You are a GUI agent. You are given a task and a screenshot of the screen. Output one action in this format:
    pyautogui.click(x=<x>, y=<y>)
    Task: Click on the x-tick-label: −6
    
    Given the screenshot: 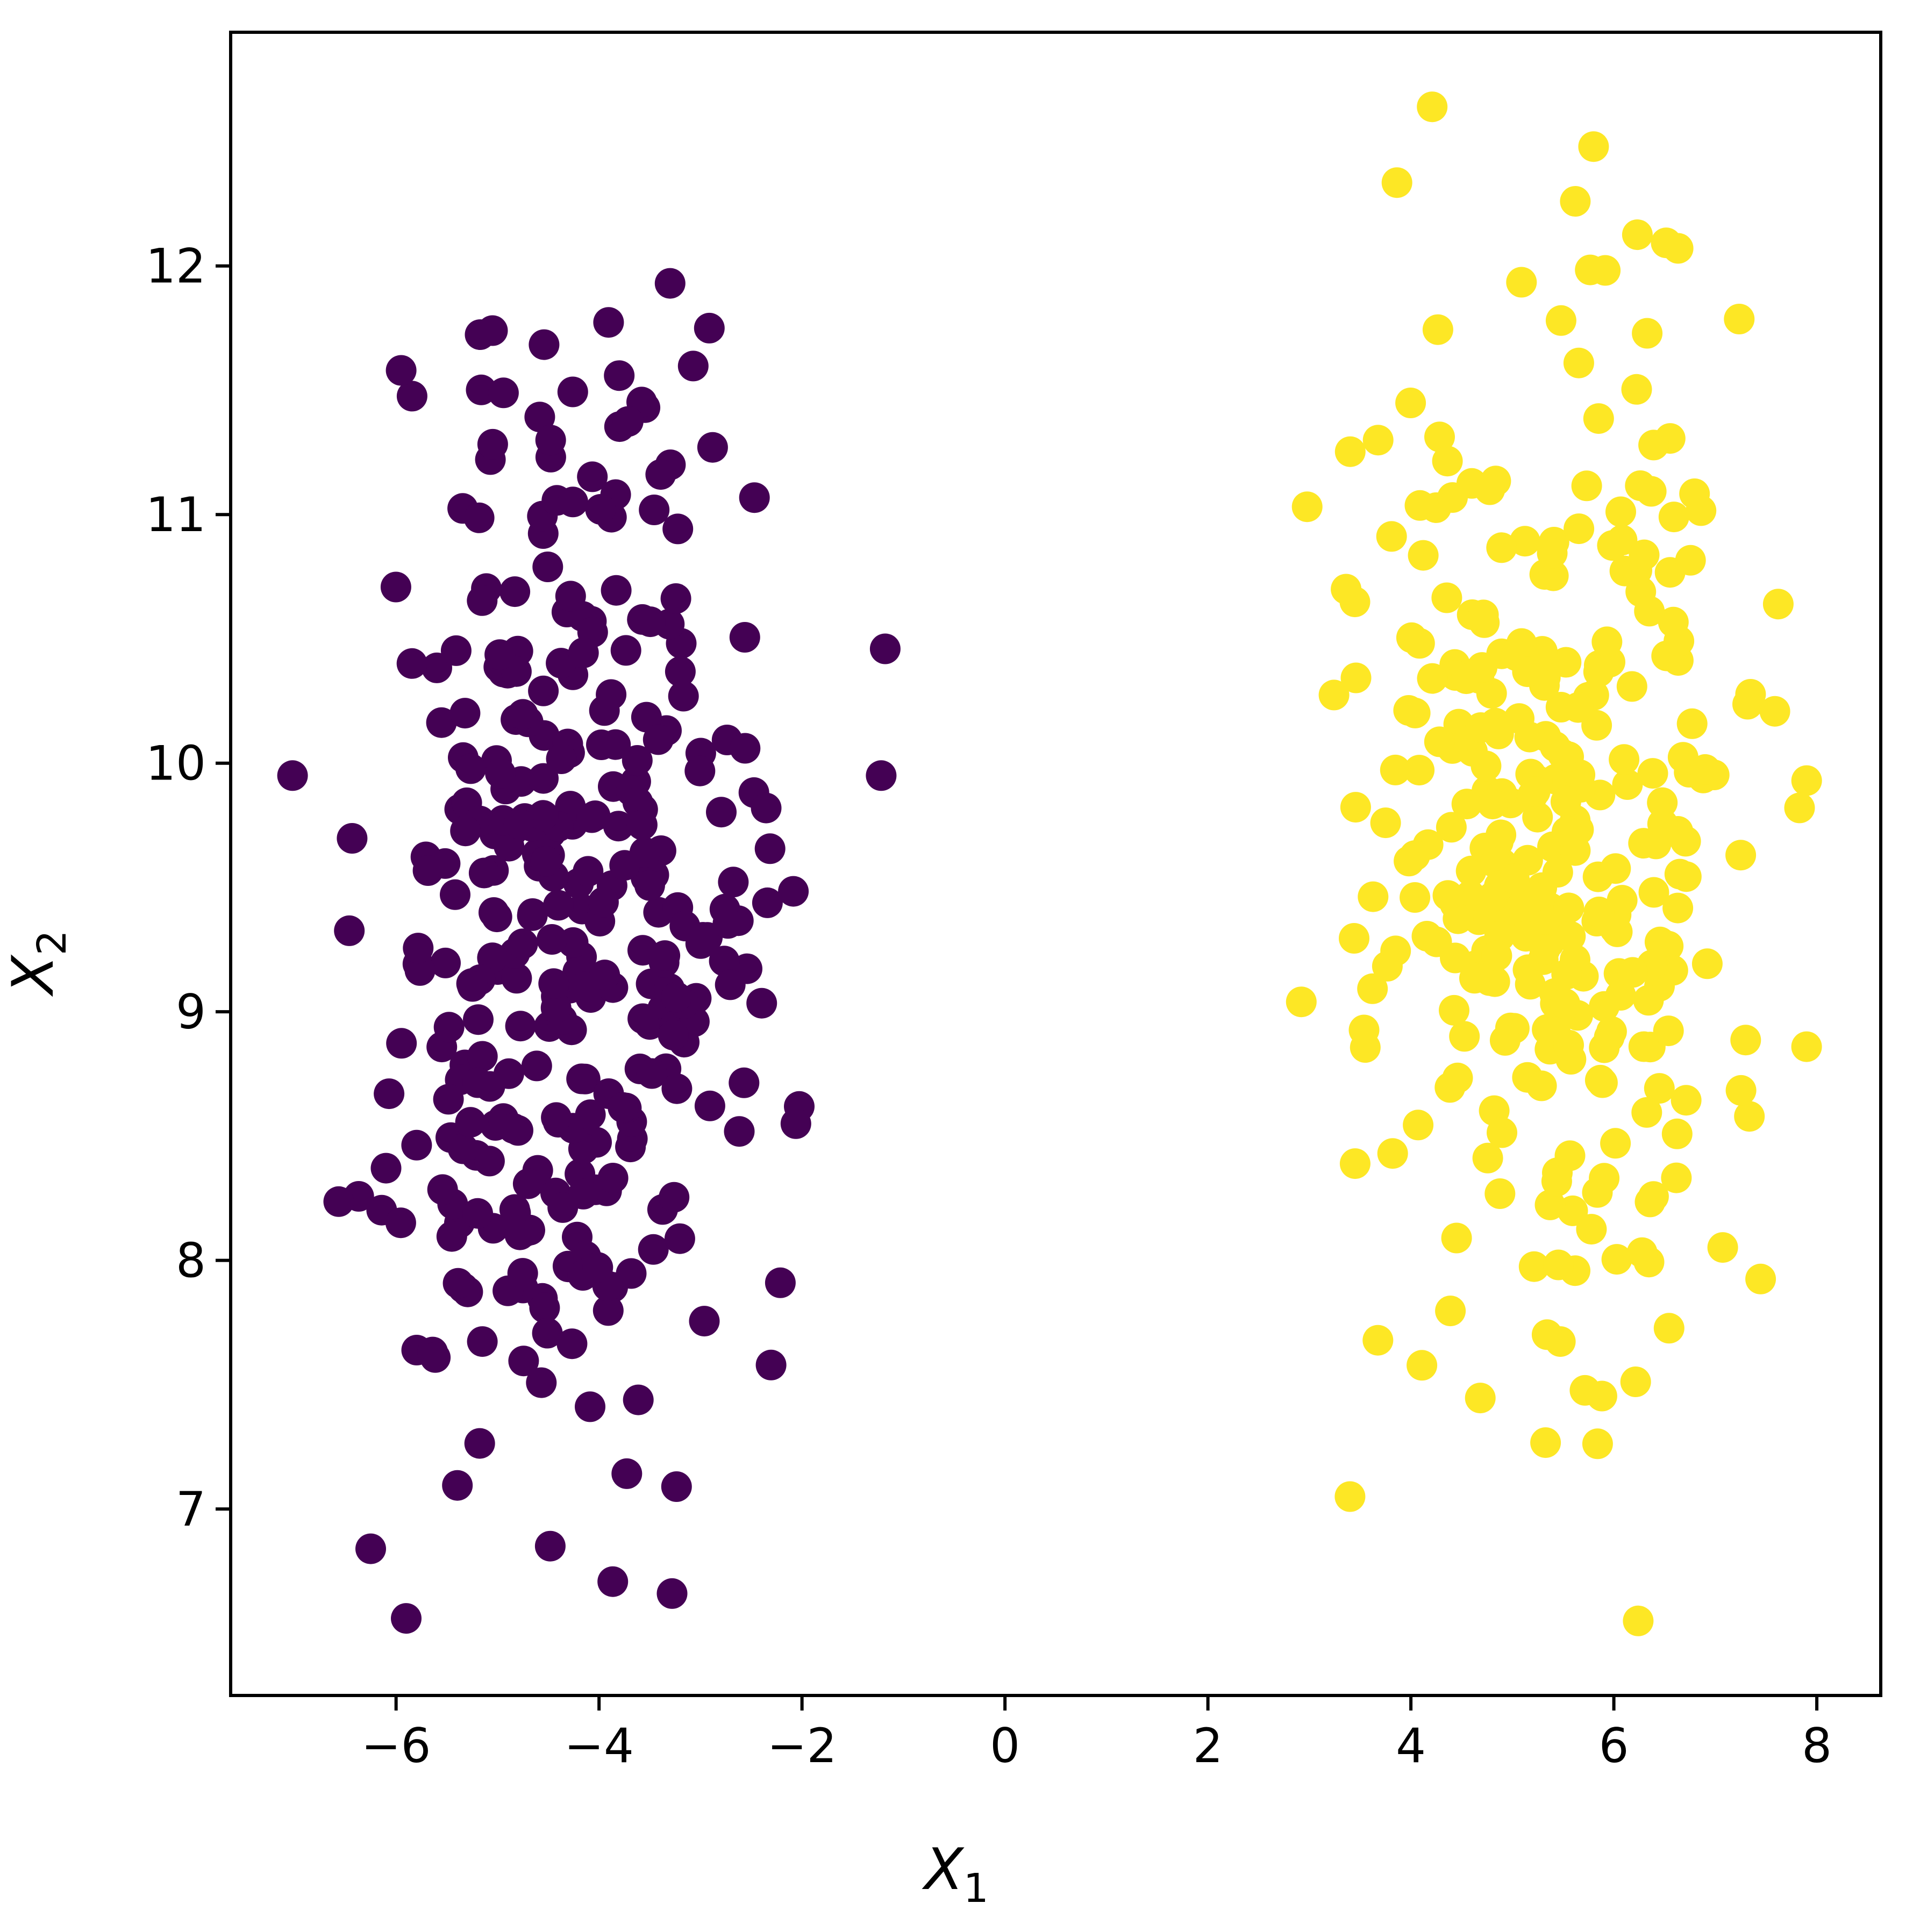 What is the action you would take?
    pyautogui.click(x=396, y=1745)
    